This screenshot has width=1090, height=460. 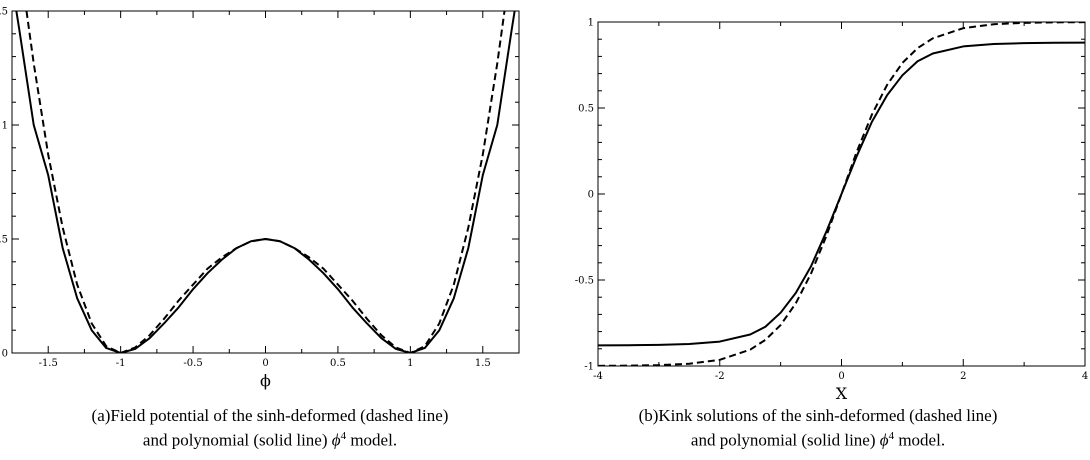 What do you see at coordinates (4, 12) in the screenshot?
I see `y-tick-label: 1.5` at bounding box center [4, 12].